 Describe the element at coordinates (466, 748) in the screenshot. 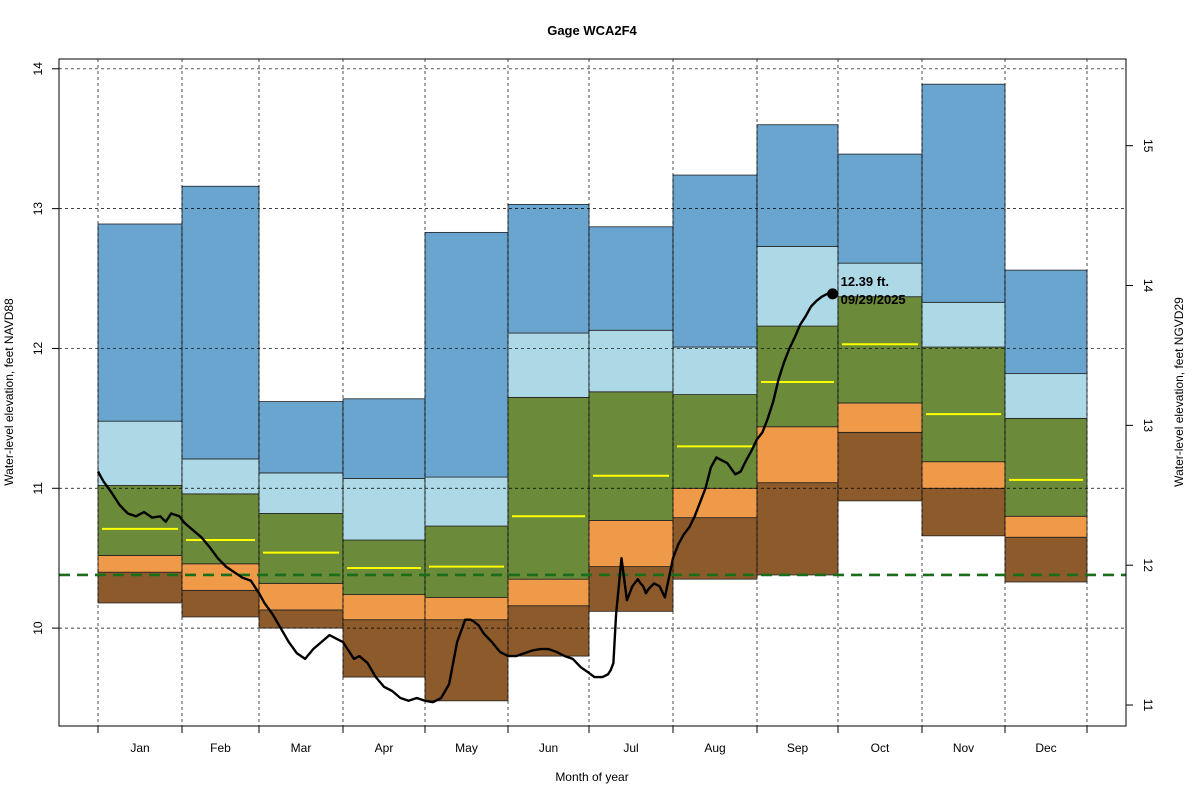

I see `x-tick-label-may: May` at that location.